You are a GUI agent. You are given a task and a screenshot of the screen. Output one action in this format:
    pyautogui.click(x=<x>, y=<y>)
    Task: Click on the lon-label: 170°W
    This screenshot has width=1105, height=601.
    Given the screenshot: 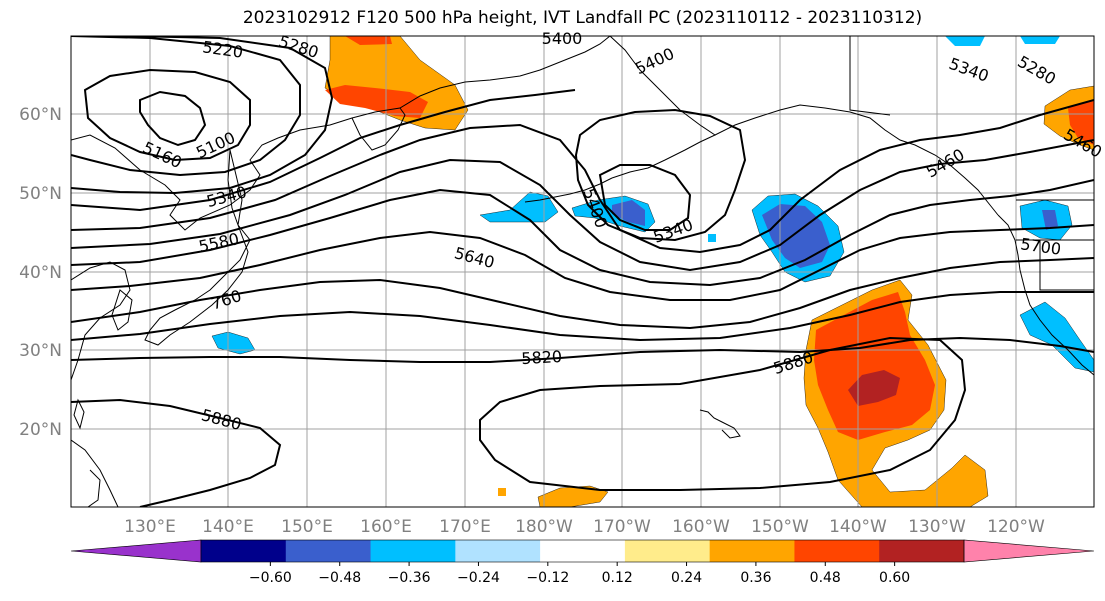 What is the action you would take?
    pyautogui.click(x=622, y=527)
    